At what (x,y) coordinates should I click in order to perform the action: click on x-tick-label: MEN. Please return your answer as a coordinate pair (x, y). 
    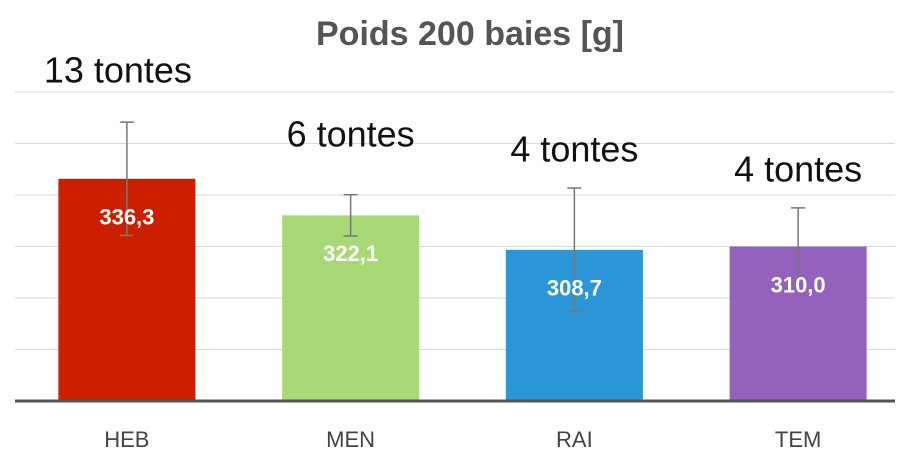
    Looking at the image, I should click on (350, 439).